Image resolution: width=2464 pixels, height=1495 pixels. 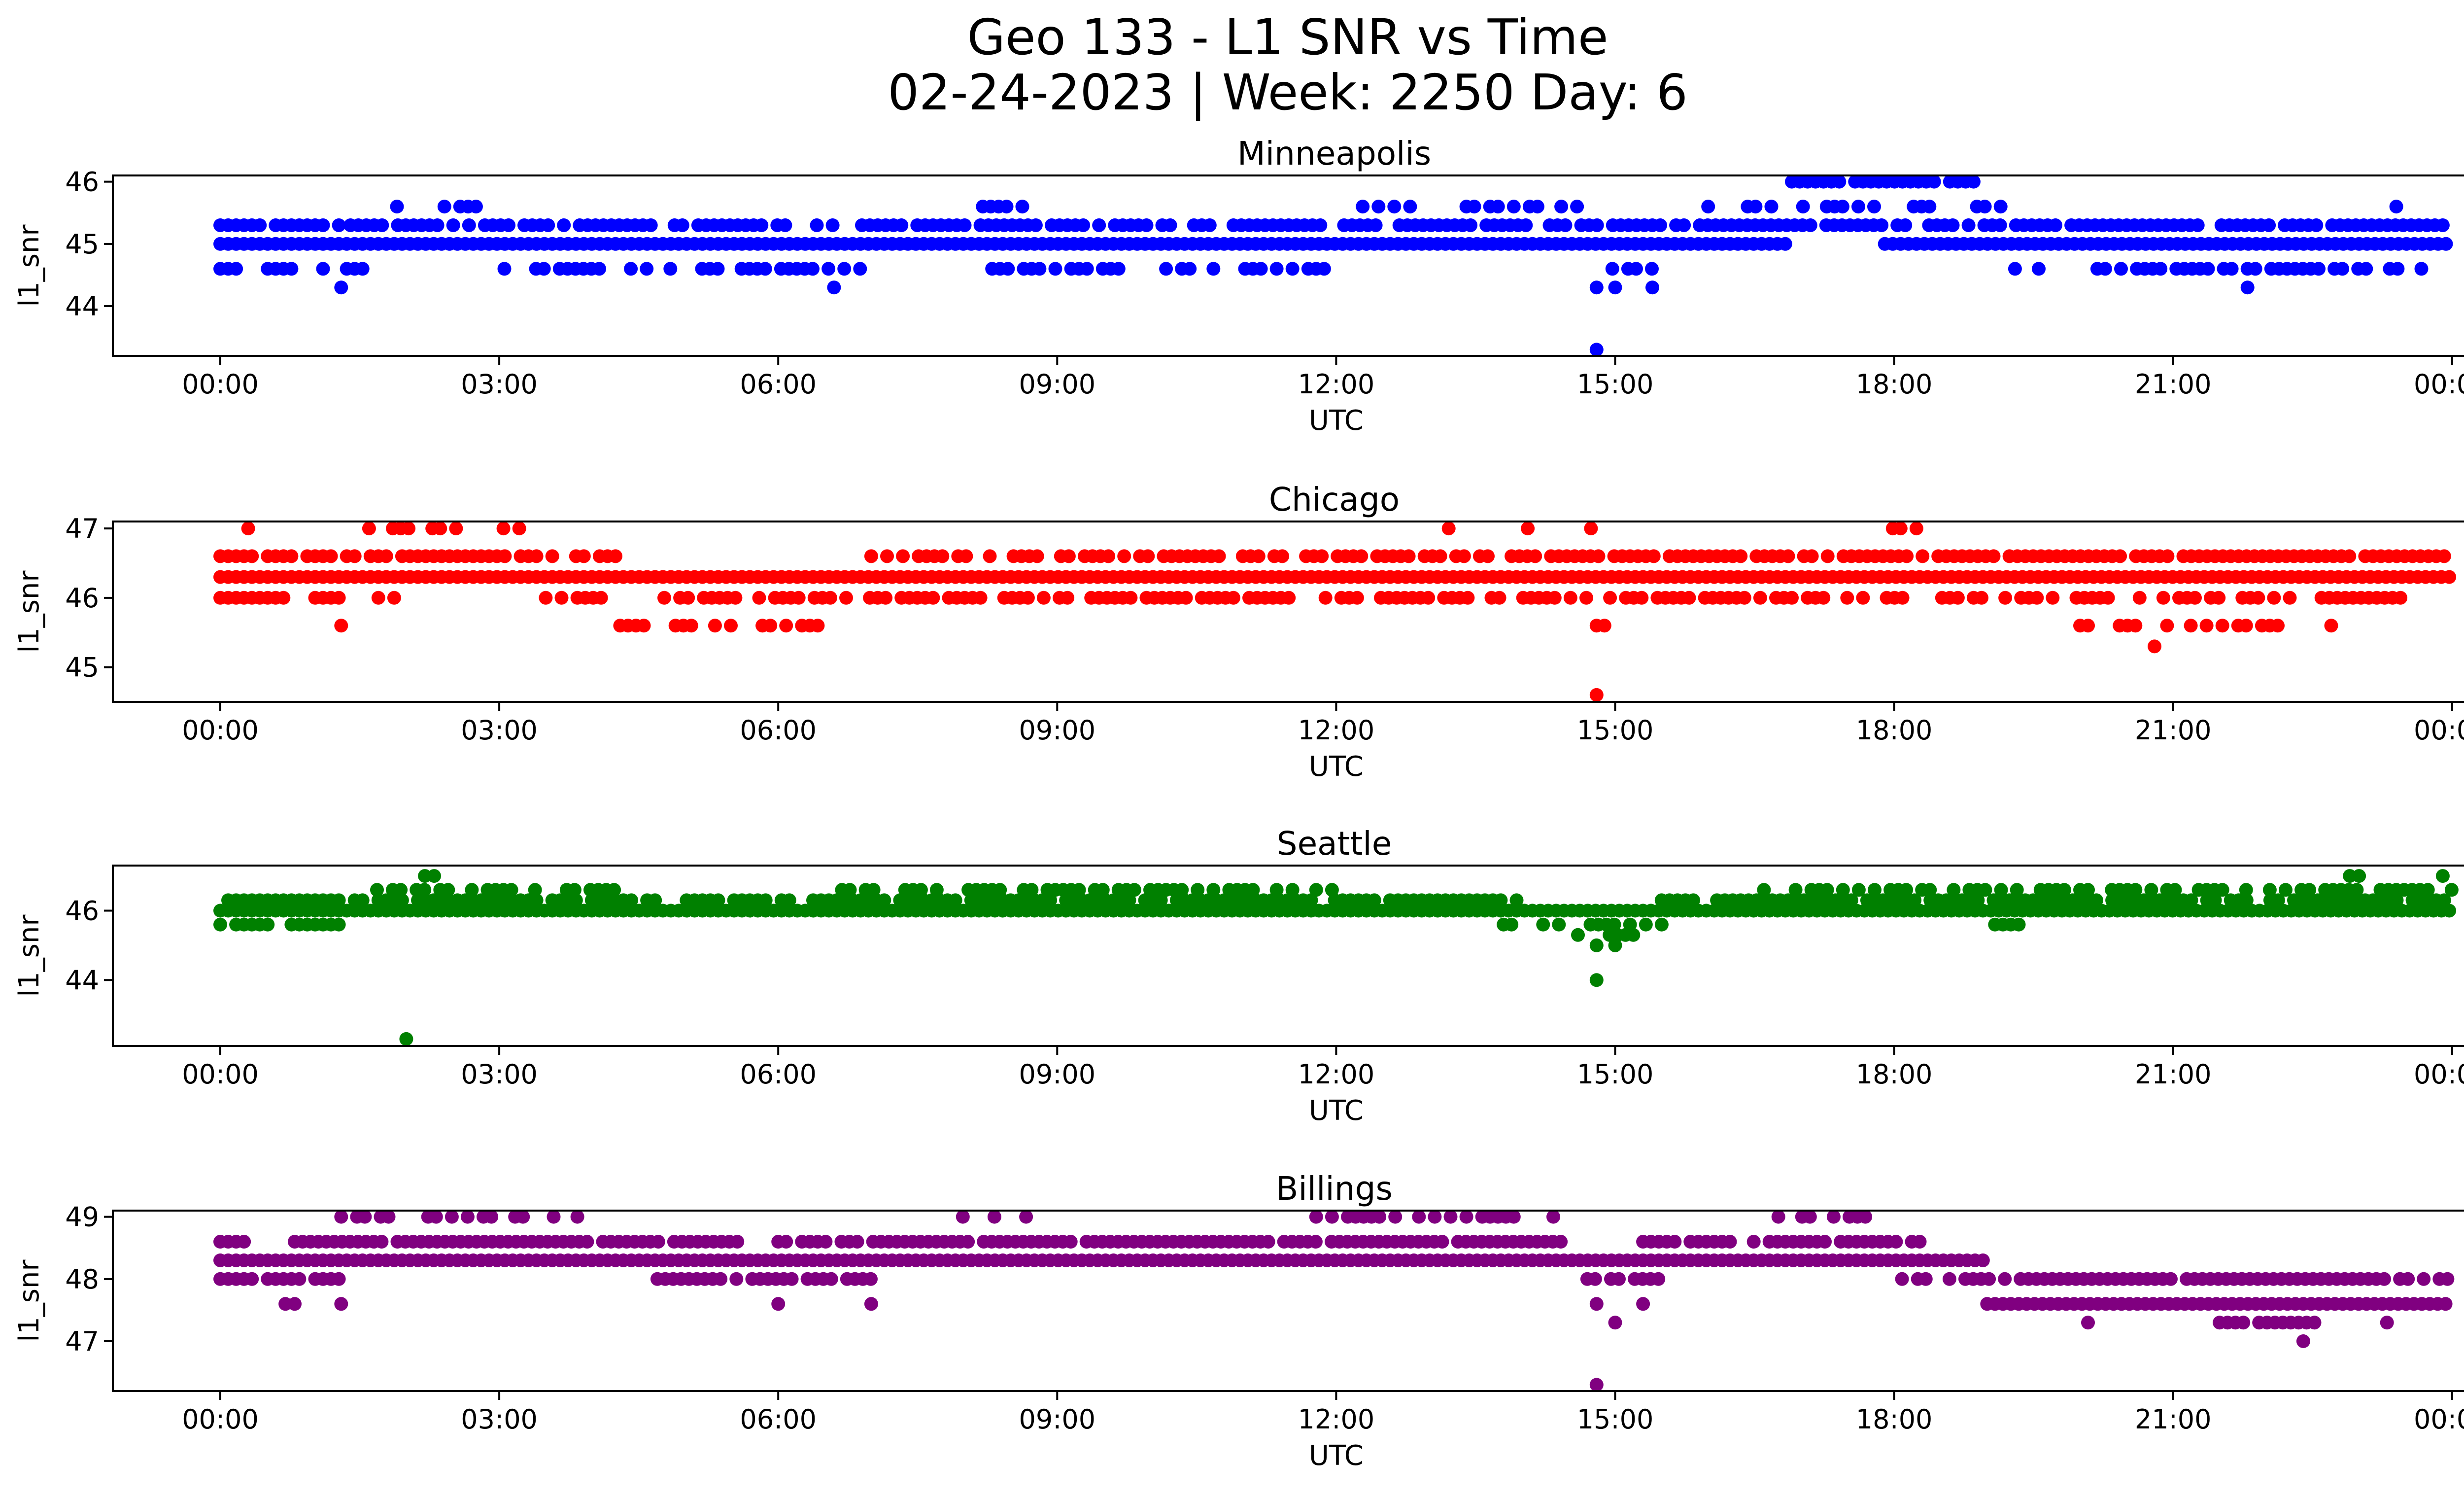 What do you see at coordinates (82, 244) in the screenshot?
I see `y-tick-label: 45` at bounding box center [82, 244].